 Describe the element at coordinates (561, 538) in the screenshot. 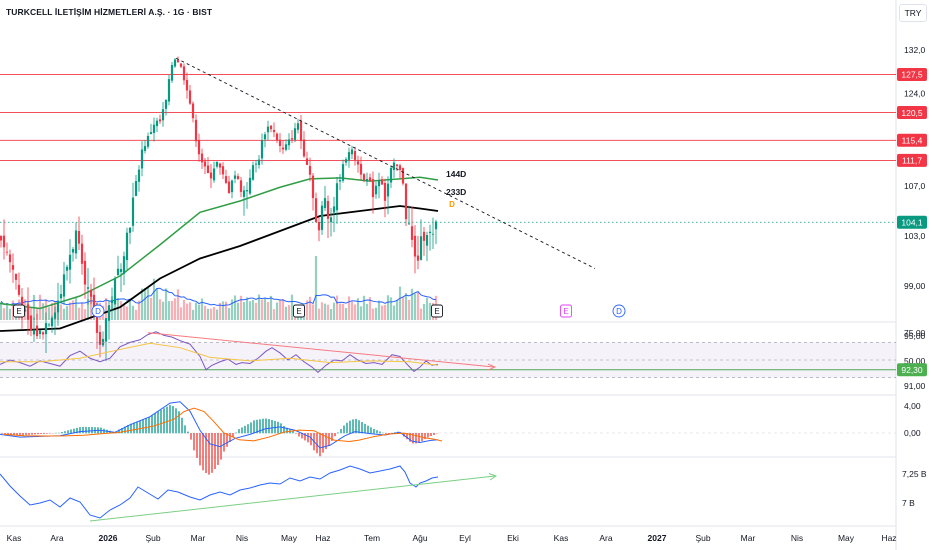

I see `time-axis-tick: Kas` at that location.